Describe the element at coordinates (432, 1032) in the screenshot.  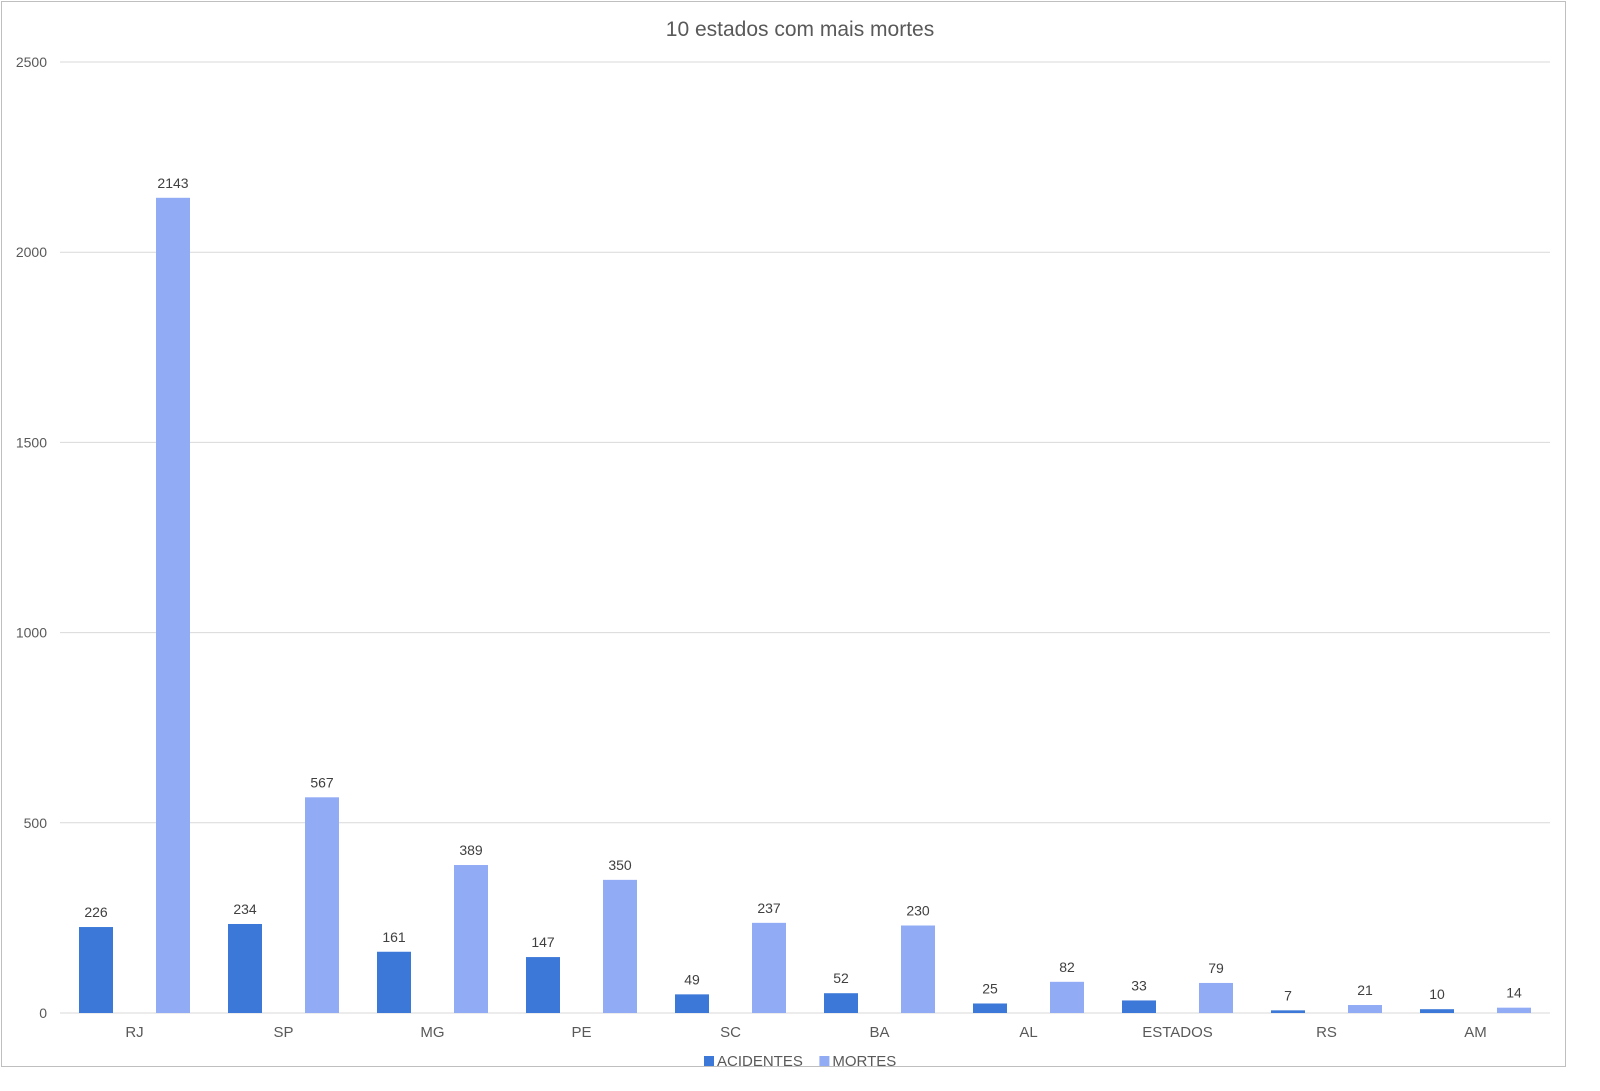
I see `x-category-label: MG` at that location.